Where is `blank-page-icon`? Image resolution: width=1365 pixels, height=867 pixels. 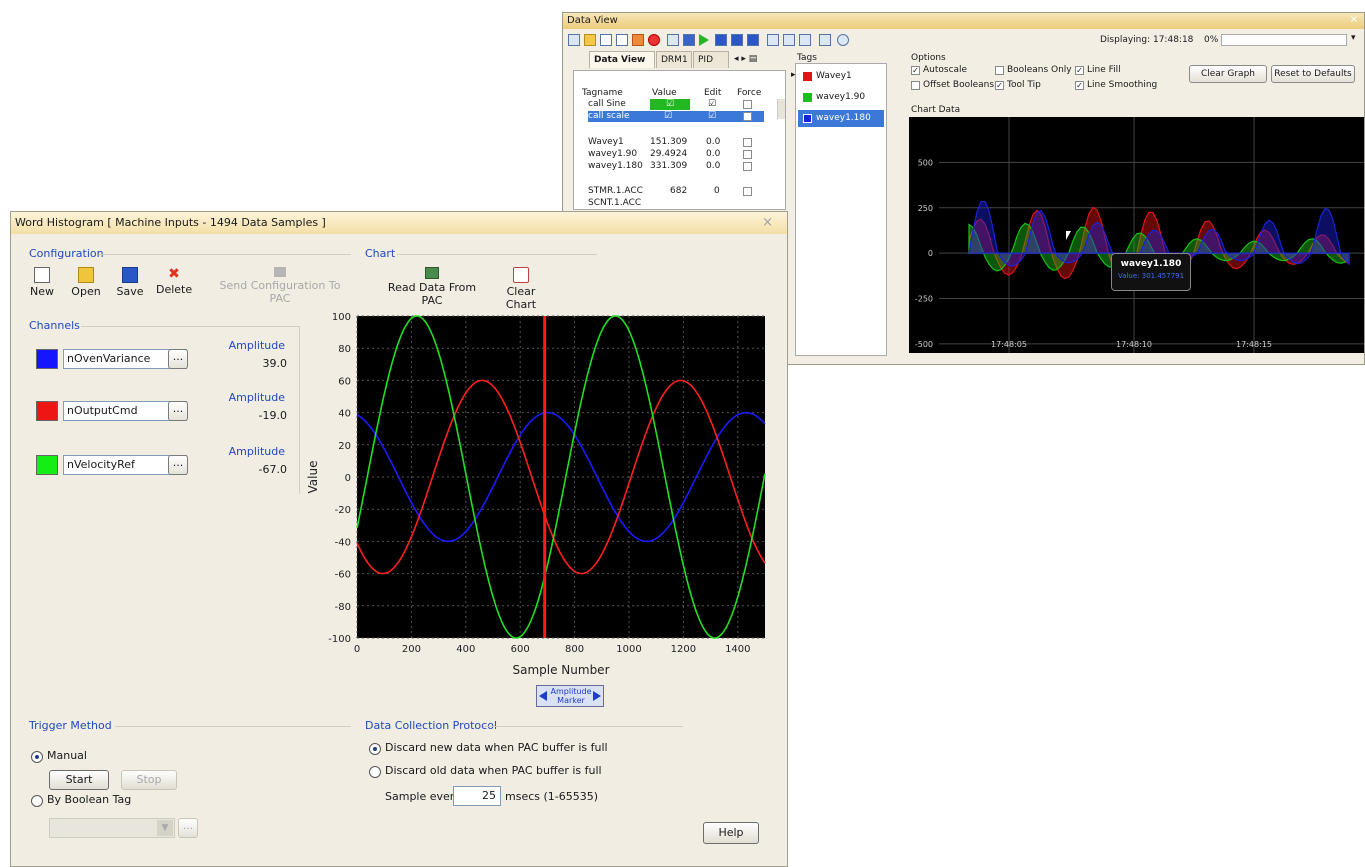
blank-page-icon is located at coordinates (606, 40).